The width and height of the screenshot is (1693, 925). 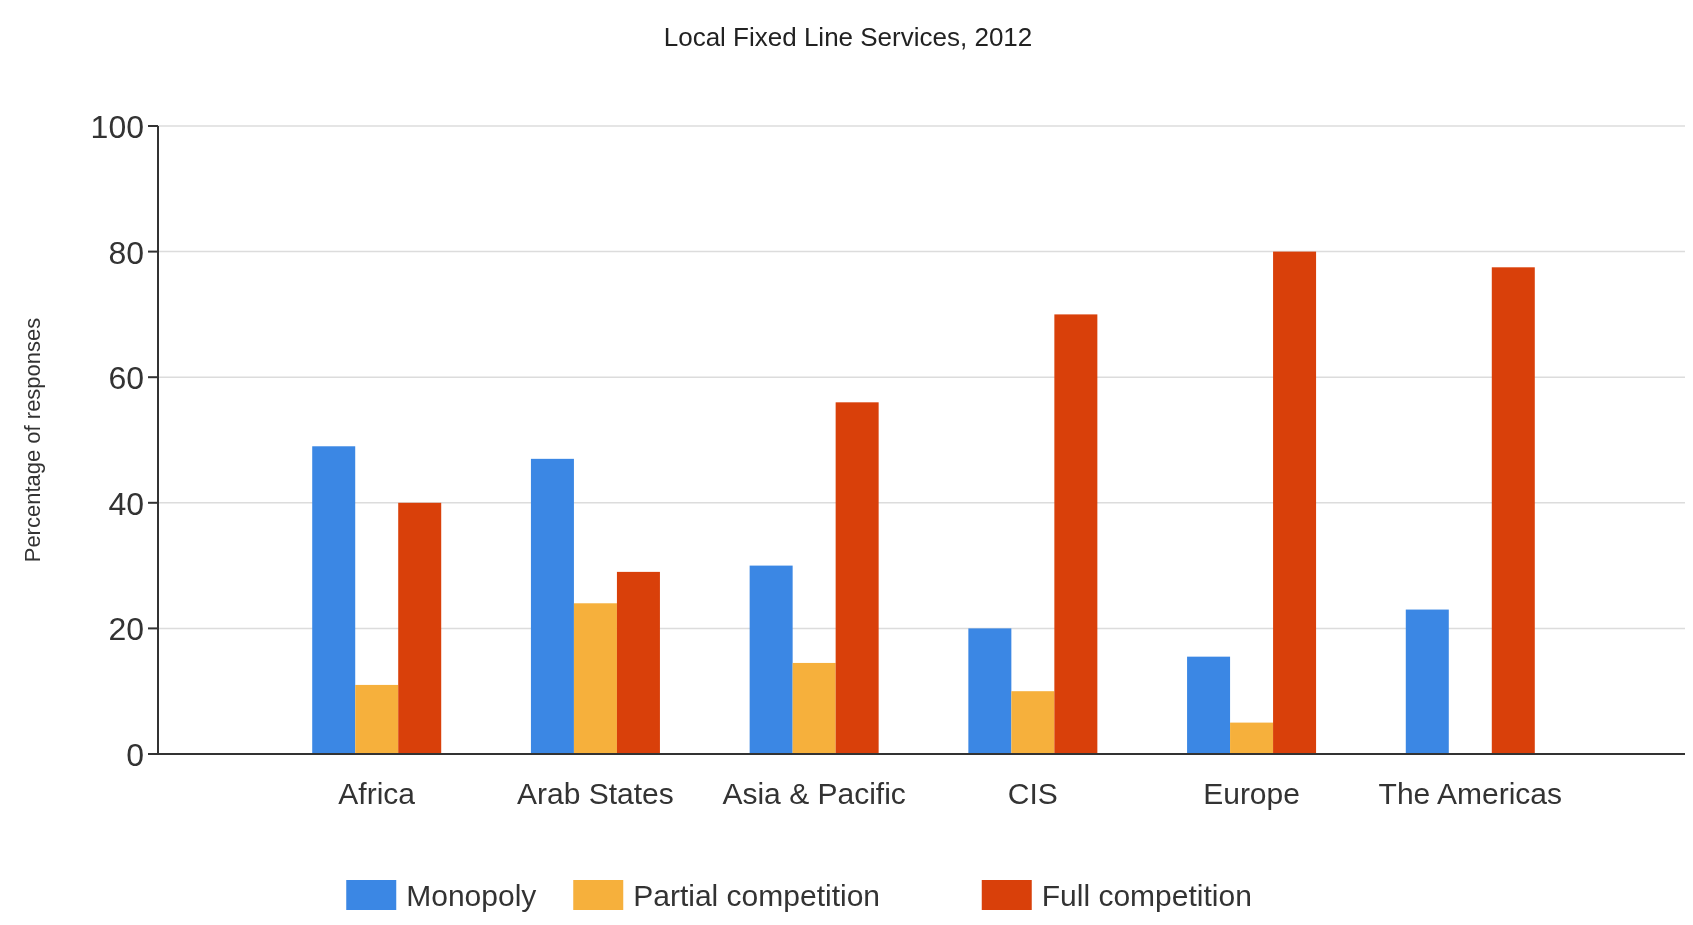 I want to click on y-tick-label: 100, so click(x=117, y=127).